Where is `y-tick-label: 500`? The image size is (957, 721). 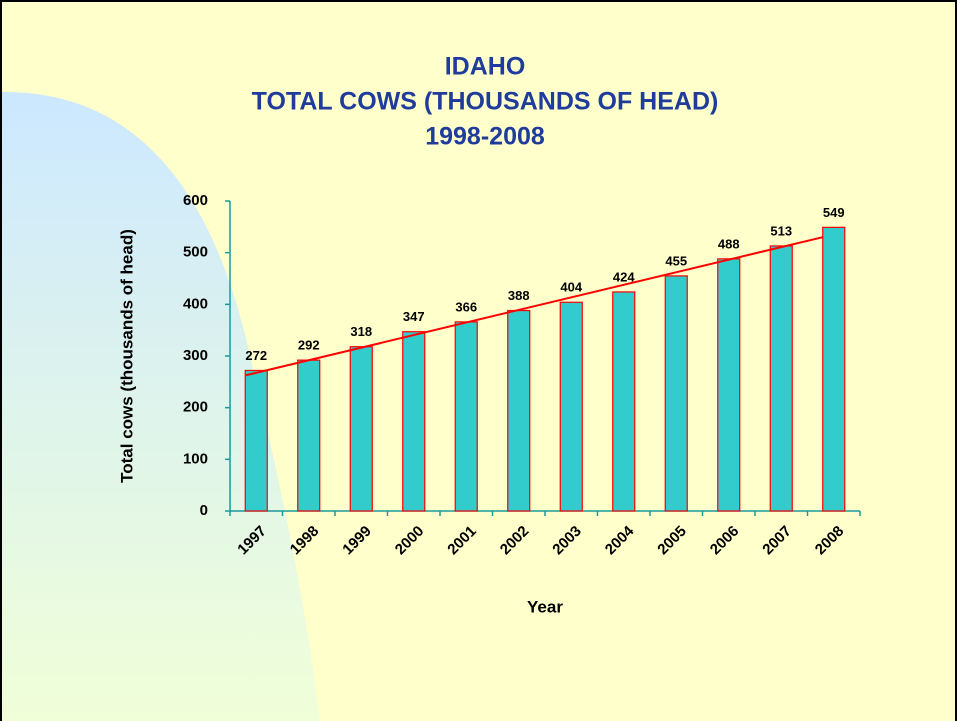 y-tick-label: 500 is located at coordinates (195, 252).